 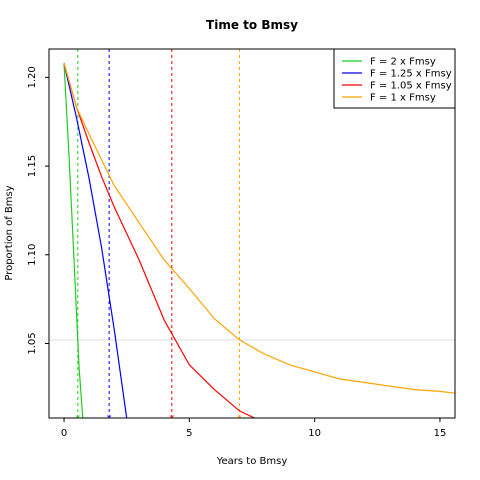 What do you see at coordinates (32, 166) in the screenshot?
I see `y-tick-label-2: 1.15` at bounding box center [32, 166].